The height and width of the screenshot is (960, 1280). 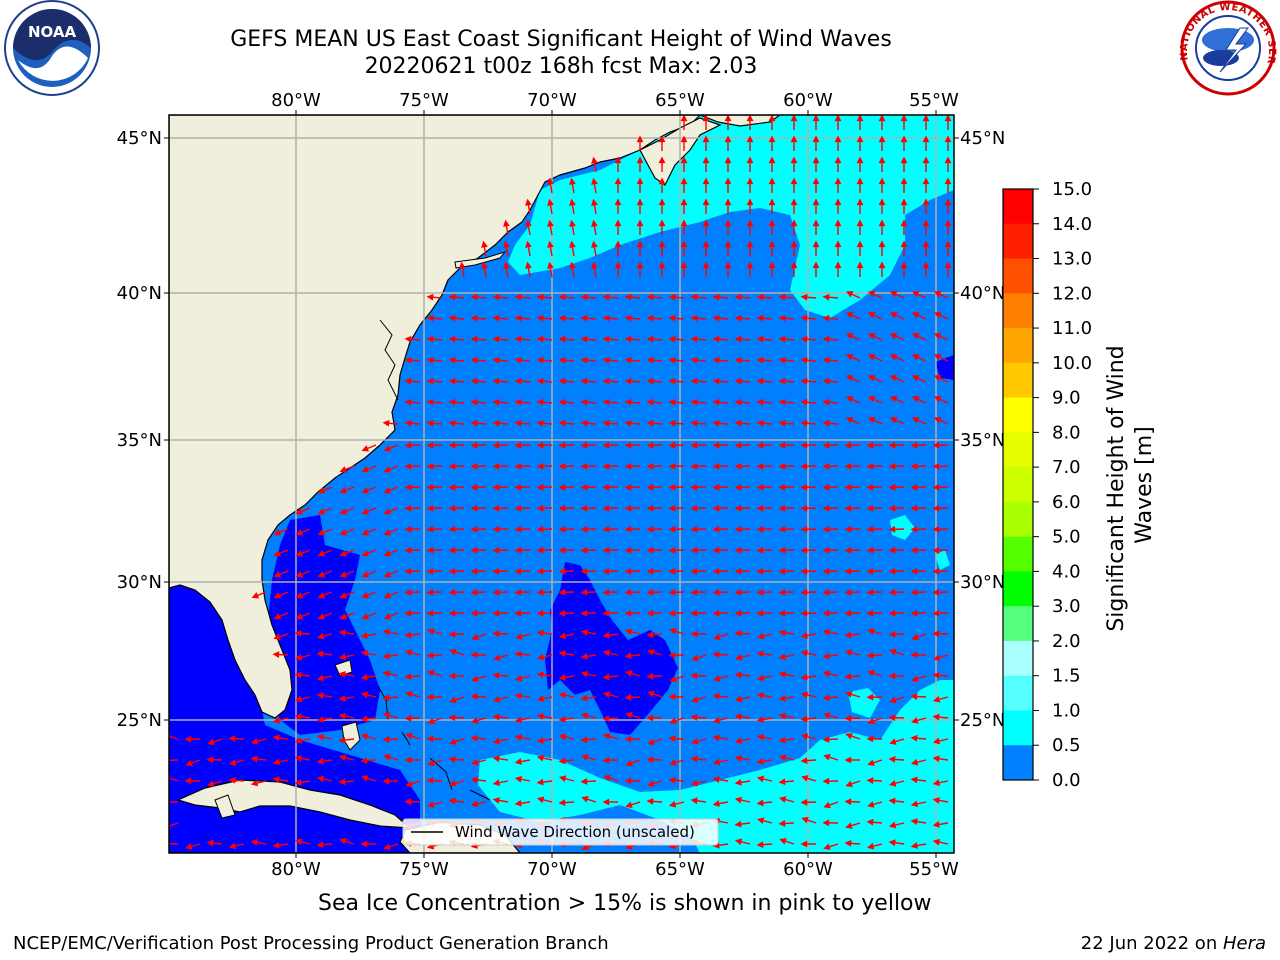 What do you see at coordinates (174, 779) in the screenshot?
I see `wind-arrow` at bounding box center [174, 779].